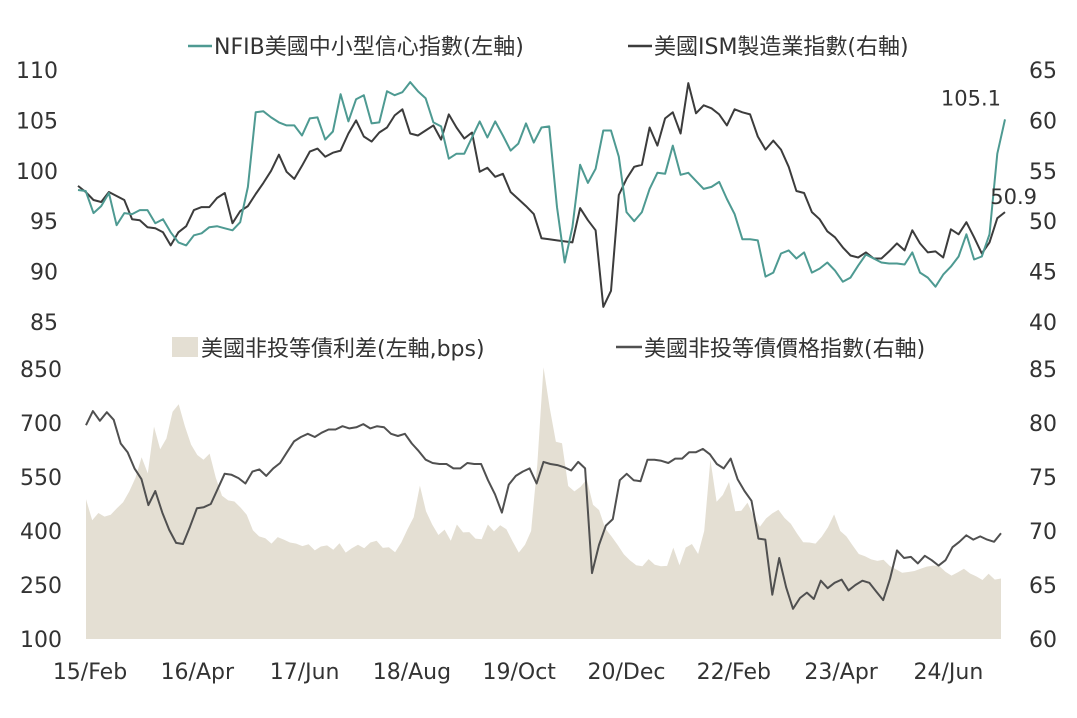  Describe the element at coordinates (44, 323) in the screenshot. I see `top-left-tick-5: 85` at that location.